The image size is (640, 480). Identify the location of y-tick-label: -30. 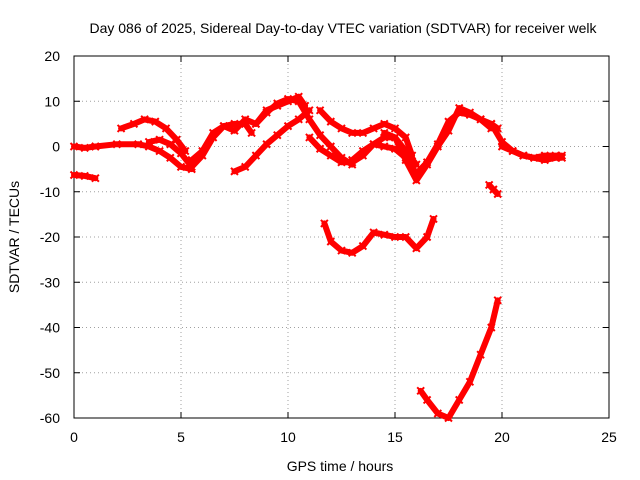
(50, 282).